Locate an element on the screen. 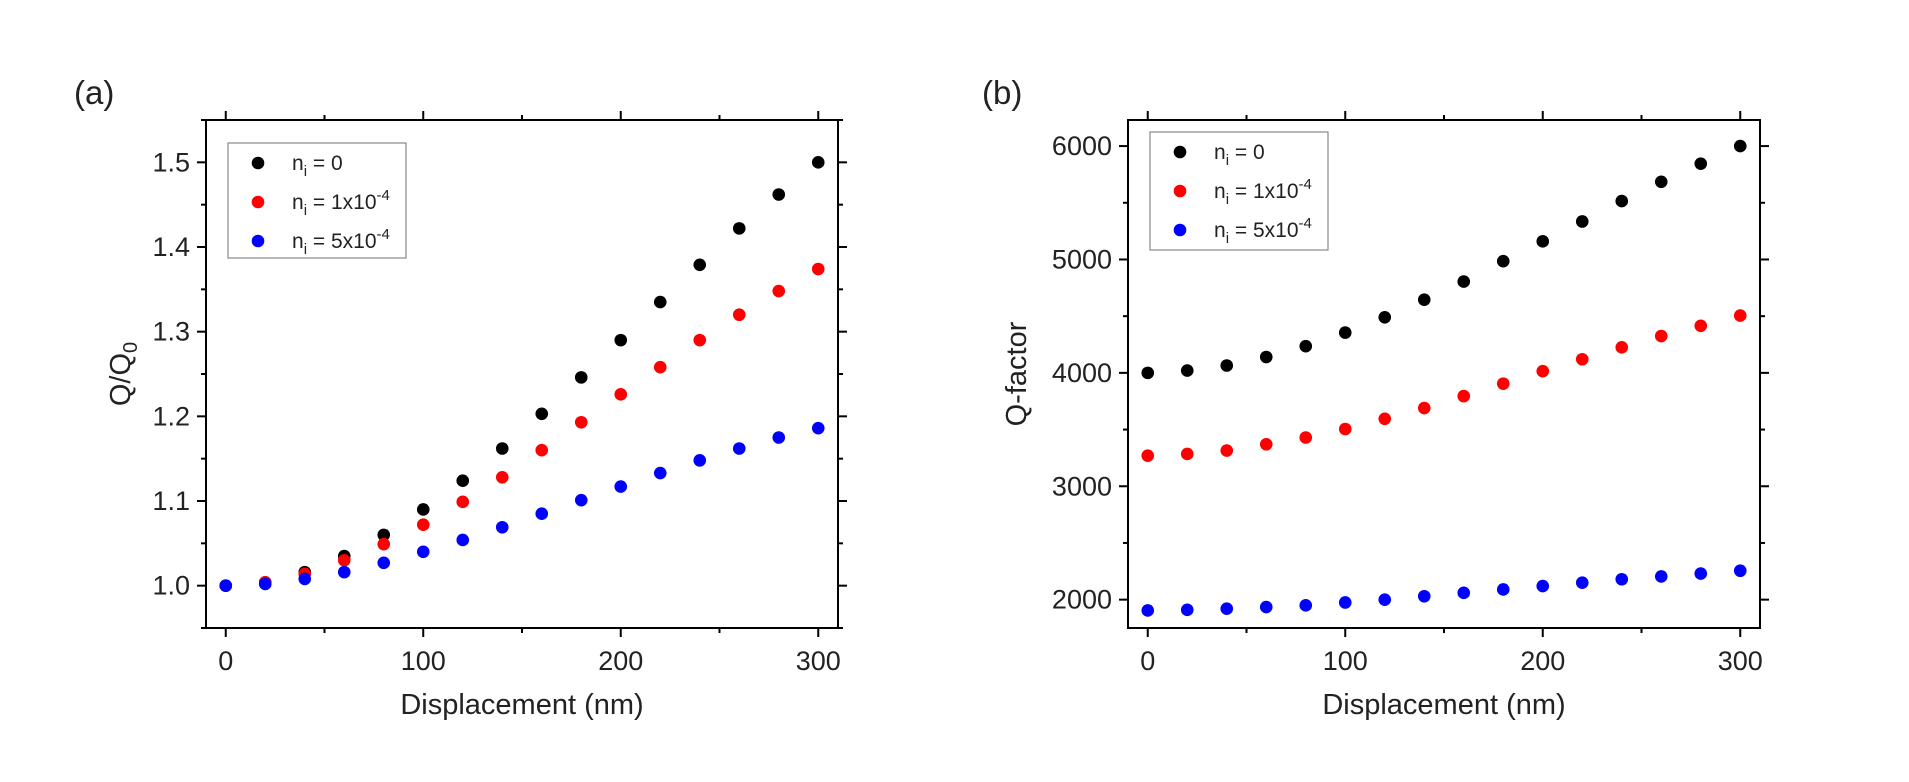  y-tick-label: 1.2 is located at coordinates (171, 416).